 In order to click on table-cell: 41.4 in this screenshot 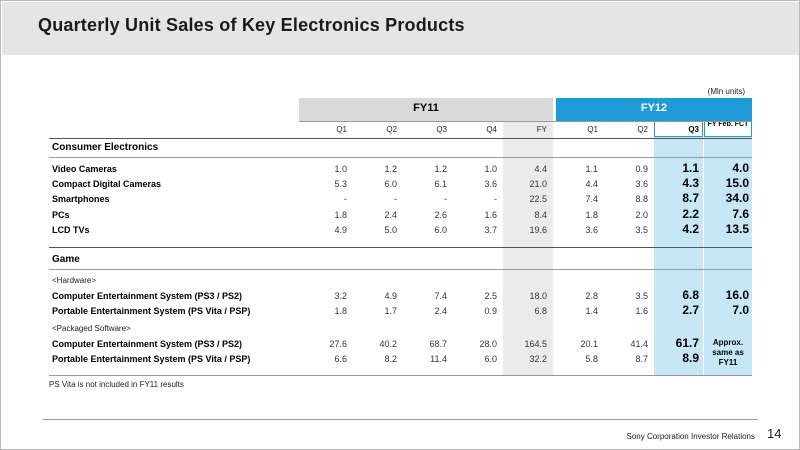, I will do `click(639, 344)`.